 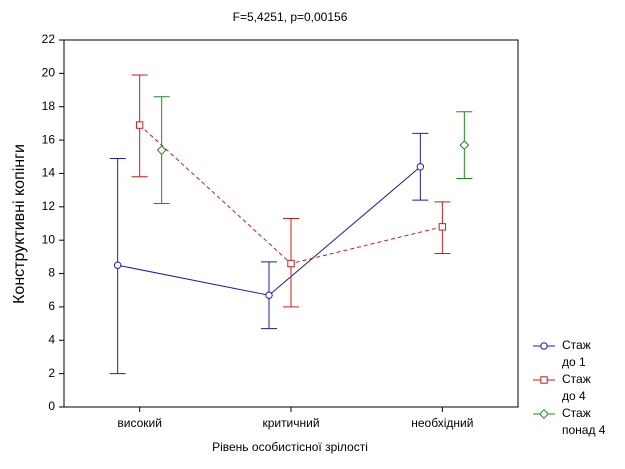 I want to click on y-tick-label: 14, so click(x=49, y=173).